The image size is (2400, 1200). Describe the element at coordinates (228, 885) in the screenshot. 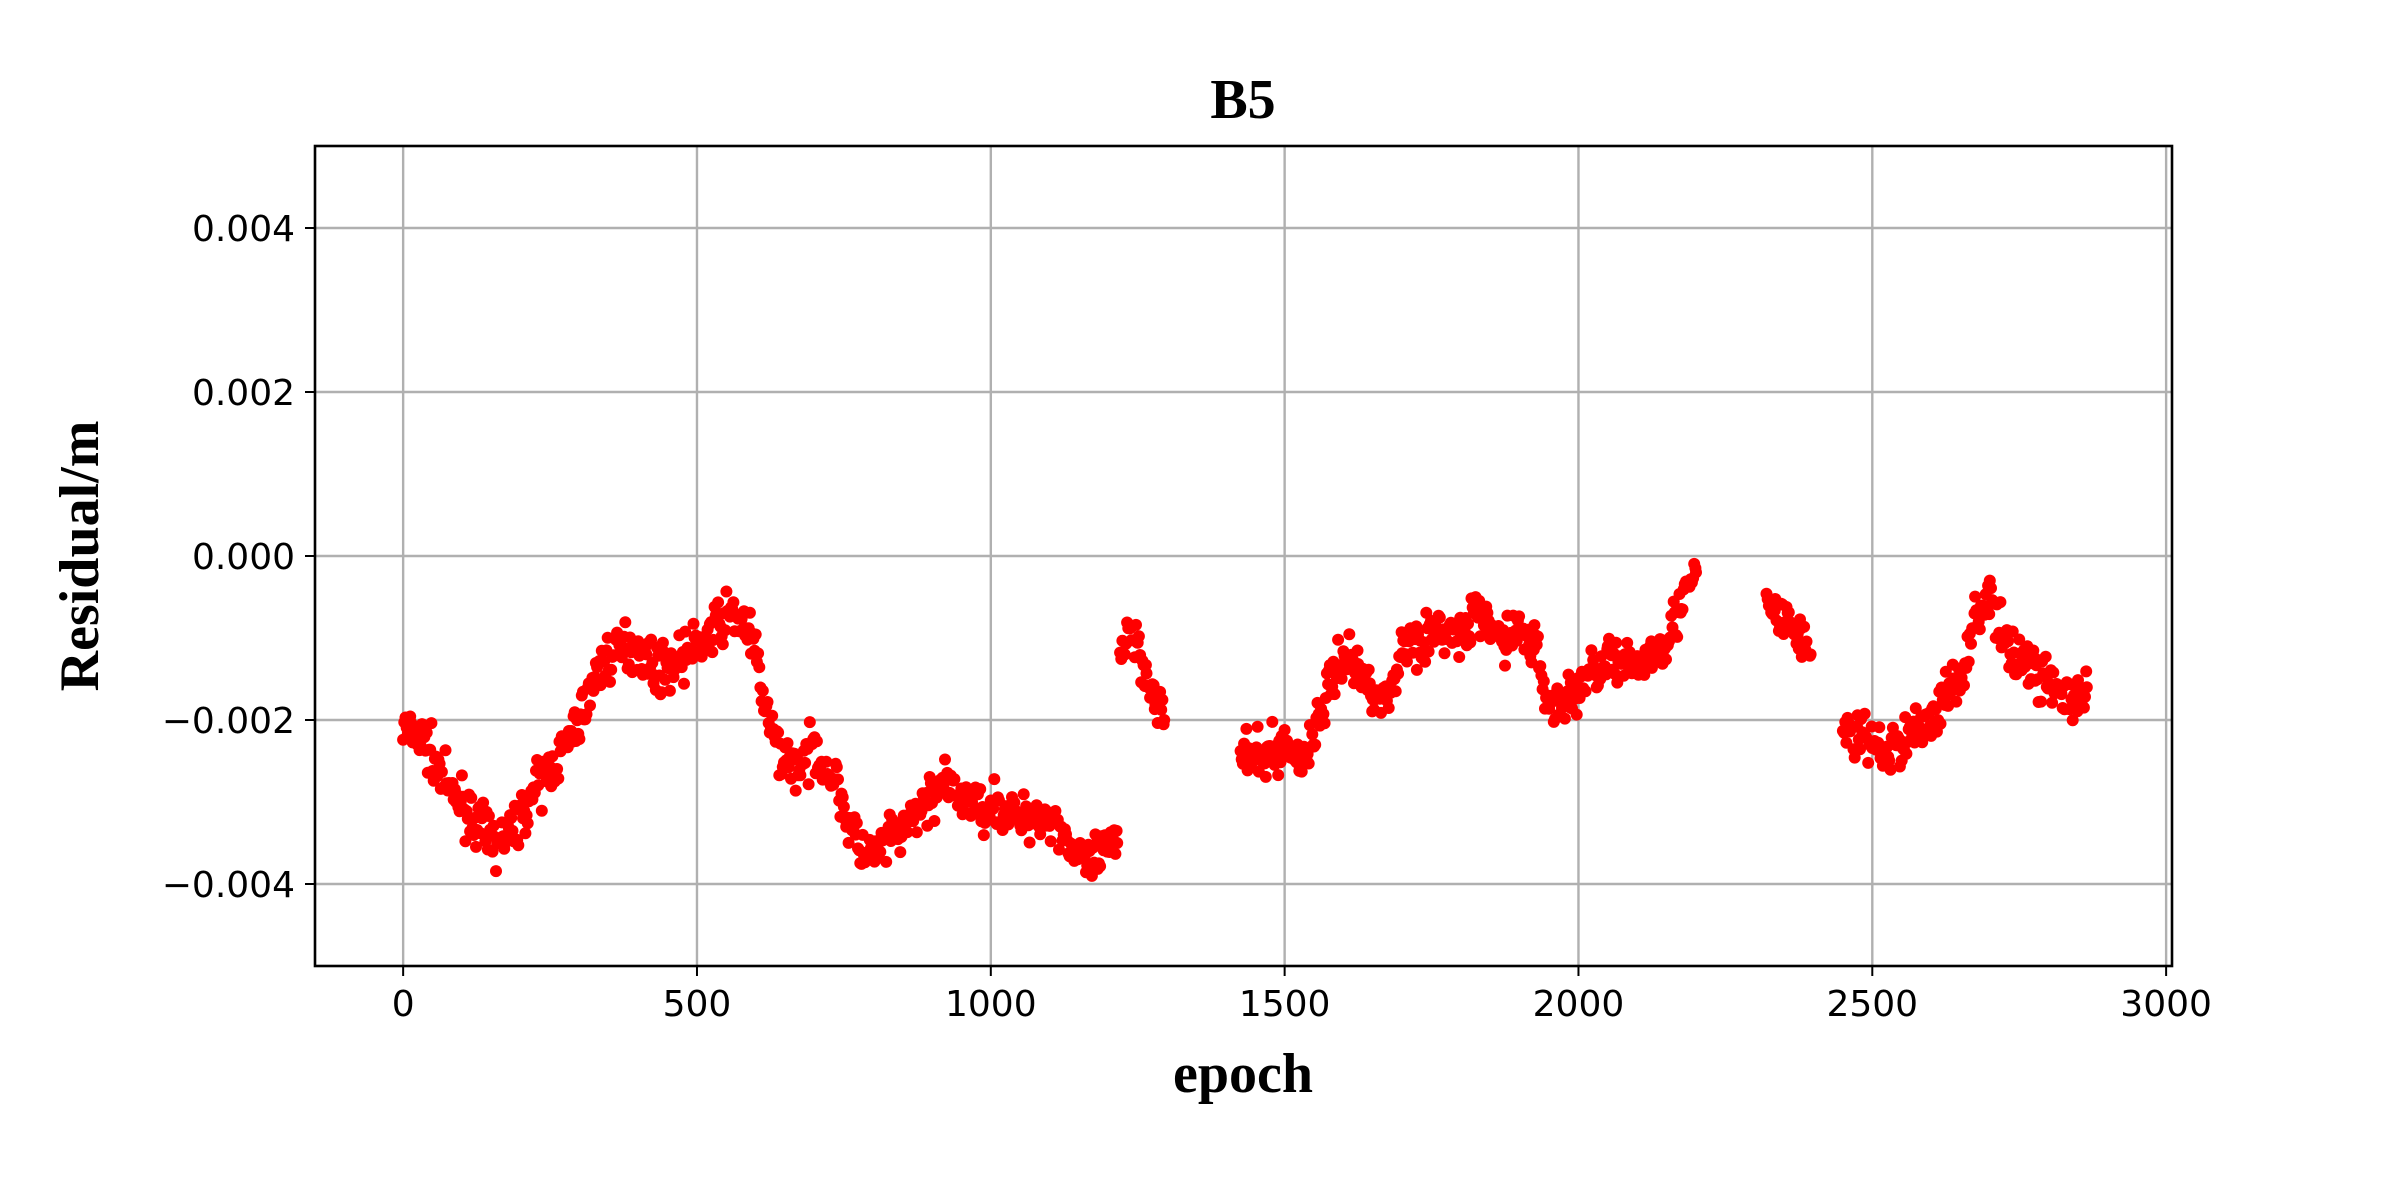

I see `y-tick-label: −0.004` at that location.